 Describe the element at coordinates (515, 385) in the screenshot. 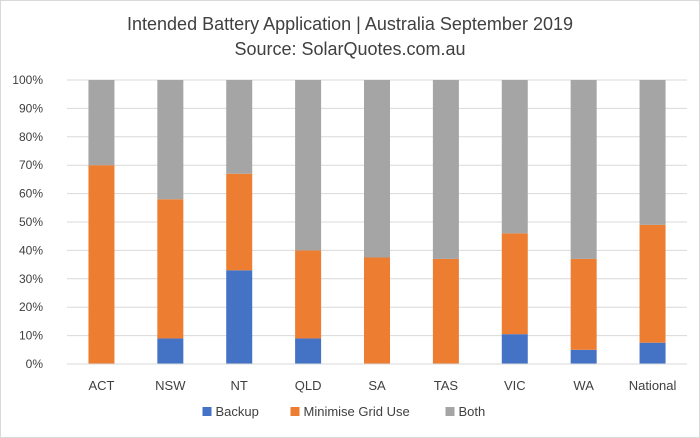

I see `x-tick-label: VIC` at that location.